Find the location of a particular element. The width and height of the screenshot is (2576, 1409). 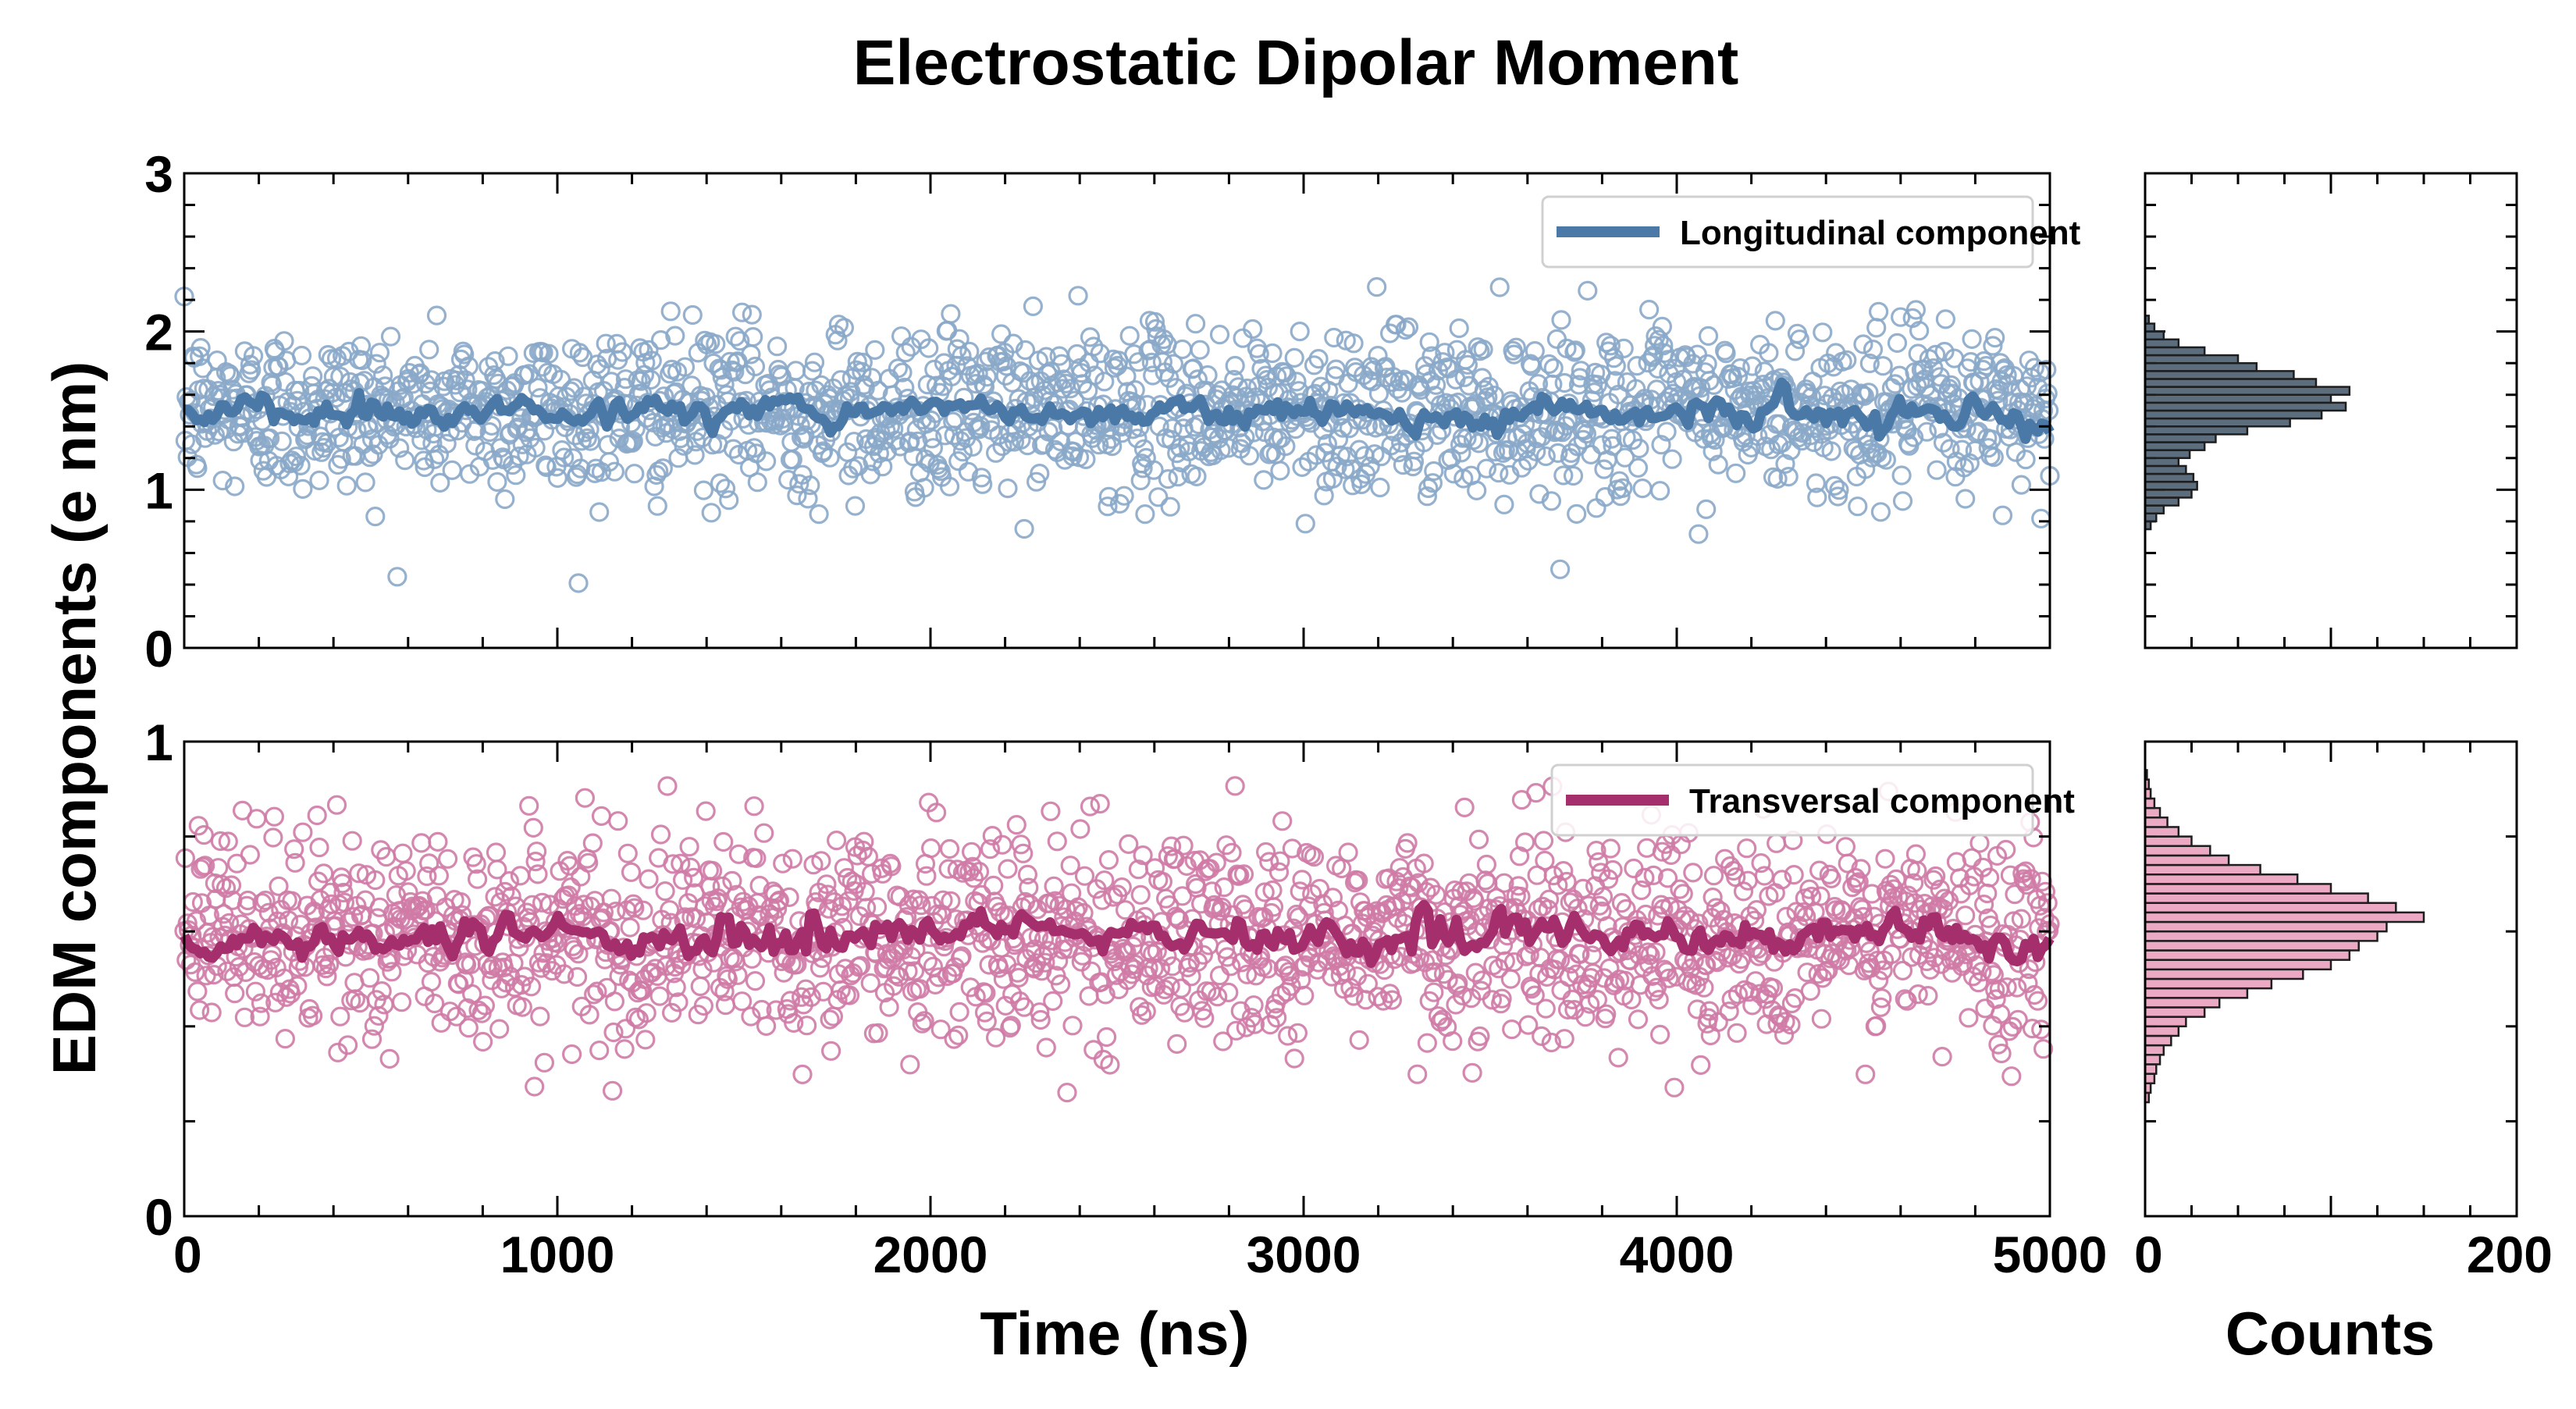

y-tick-label: 3 is located at coordinates (158, 174).